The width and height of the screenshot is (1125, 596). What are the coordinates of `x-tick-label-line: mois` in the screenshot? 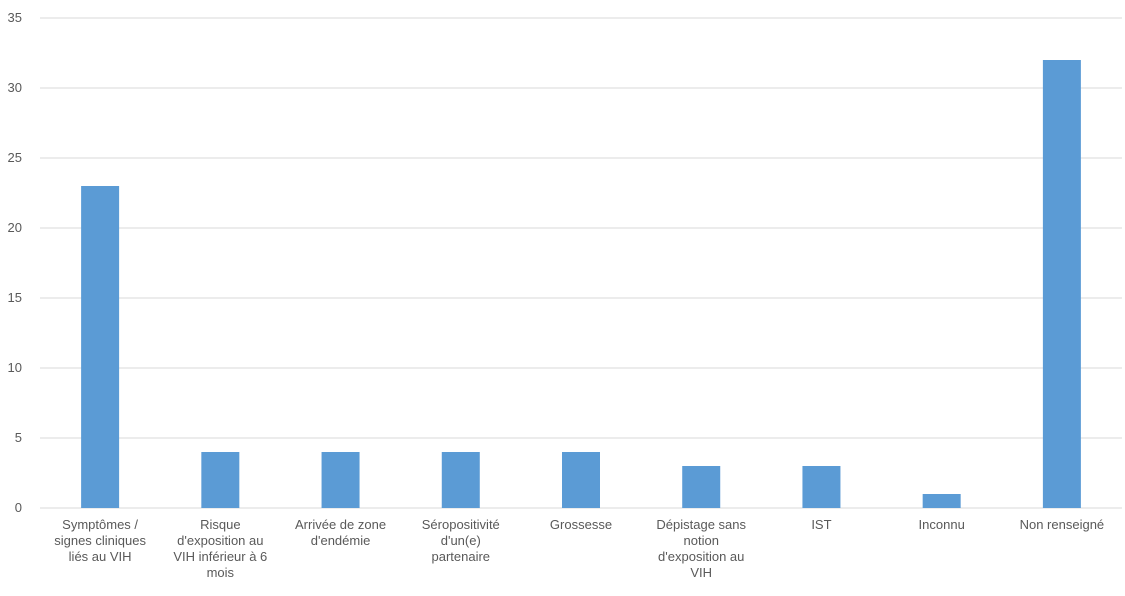 It's located at (221, 572).